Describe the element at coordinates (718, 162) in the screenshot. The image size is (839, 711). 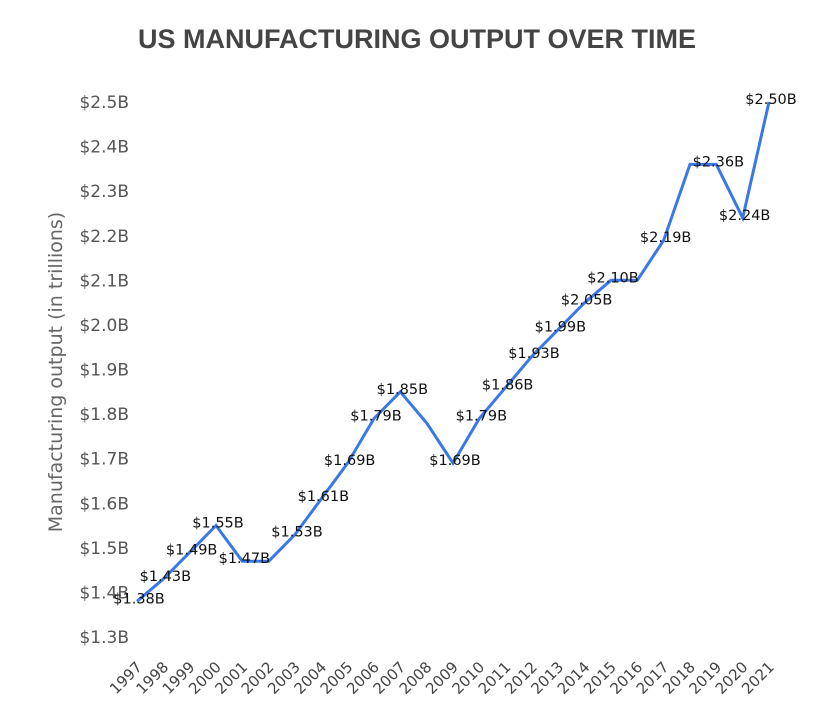
I see `data-label: $2.36B` at that location.